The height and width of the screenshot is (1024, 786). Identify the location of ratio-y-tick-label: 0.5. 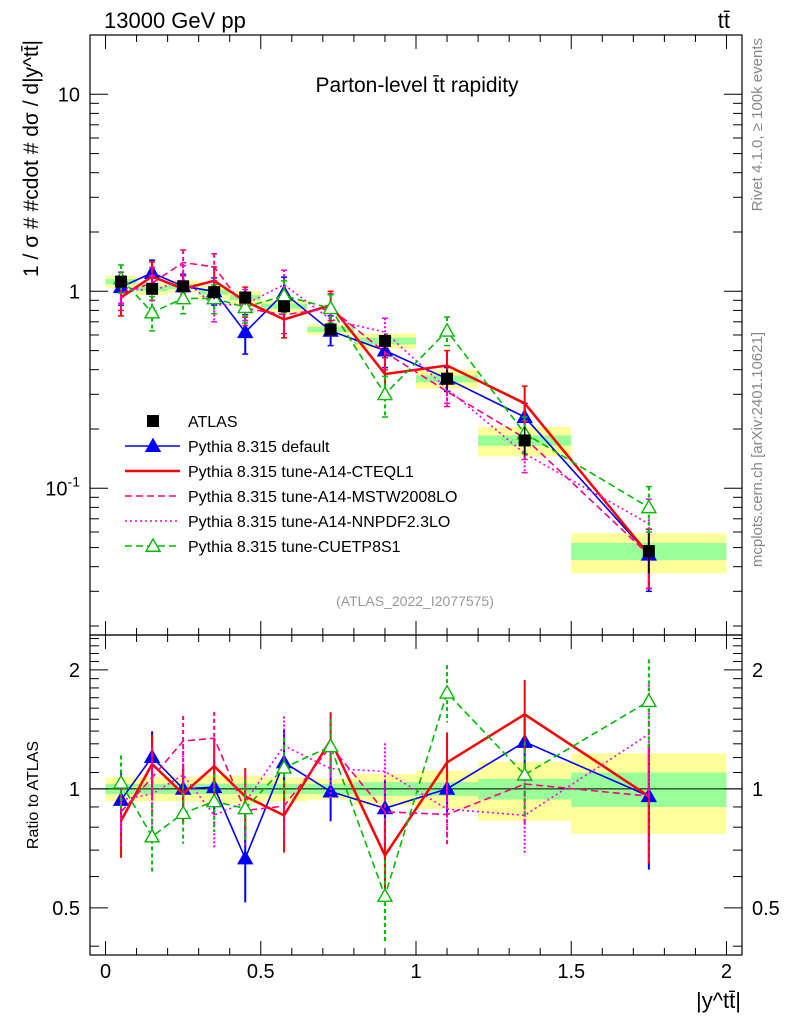
(66, 909).